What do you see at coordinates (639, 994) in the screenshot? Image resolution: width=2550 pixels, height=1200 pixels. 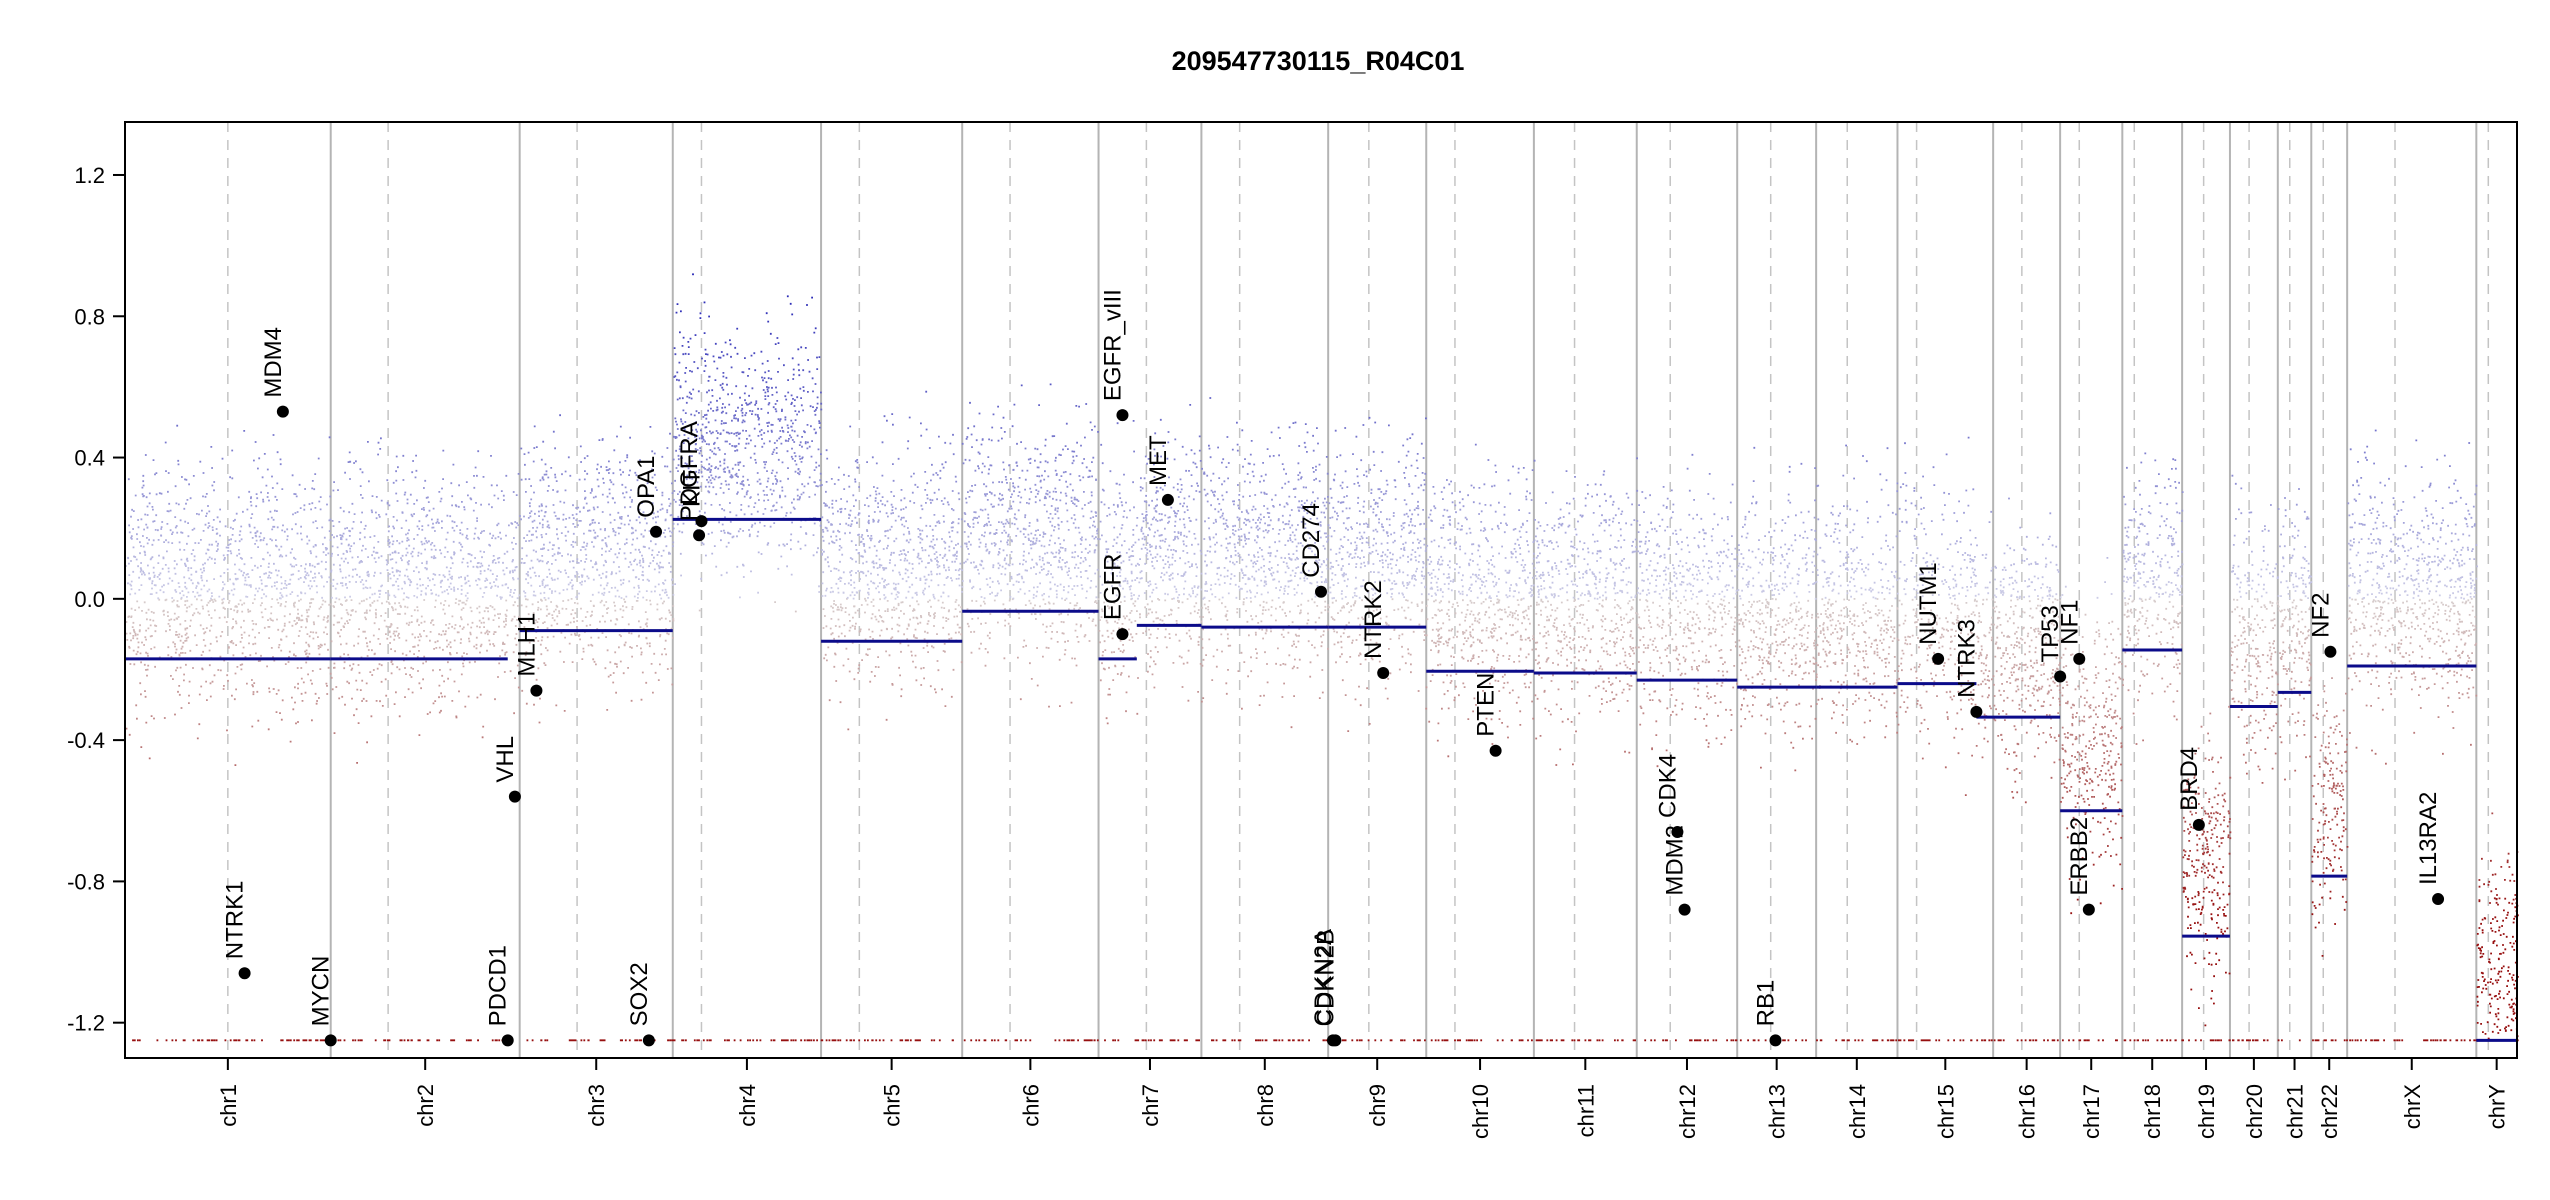 I see `gene-label-sox2: SOX2` at bounding box center [639, 994].